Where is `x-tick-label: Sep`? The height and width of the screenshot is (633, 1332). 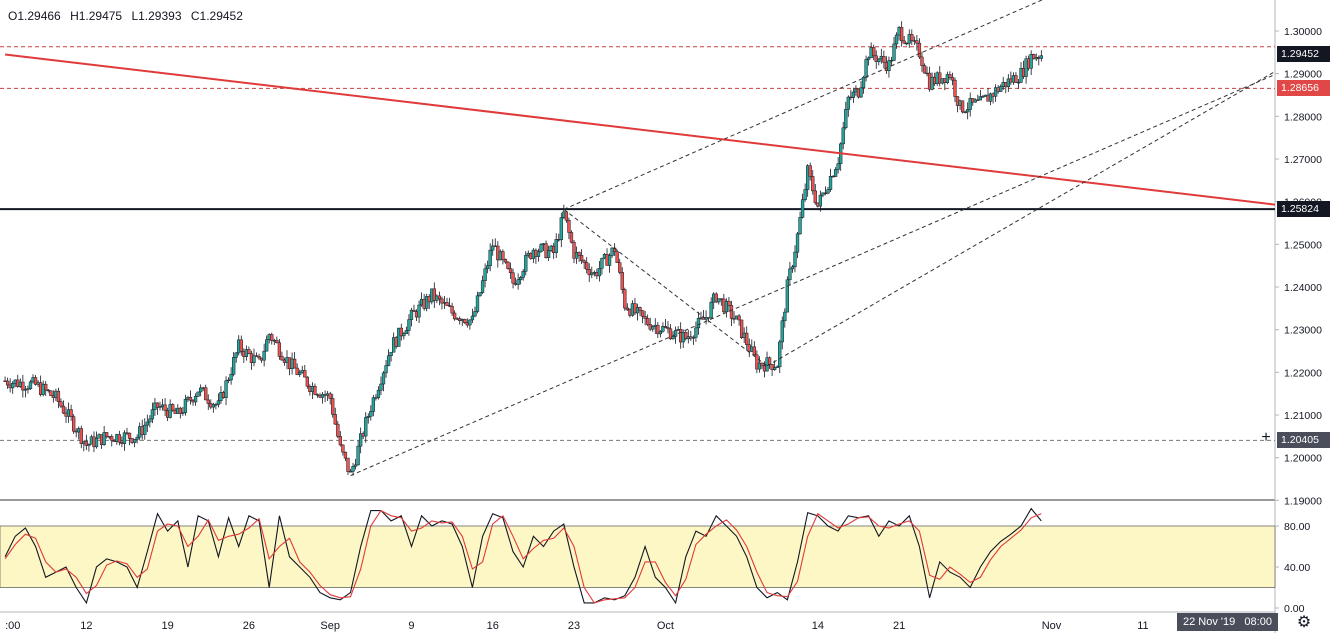
x-tick-label: Sep is located at coordinates (330, 626).